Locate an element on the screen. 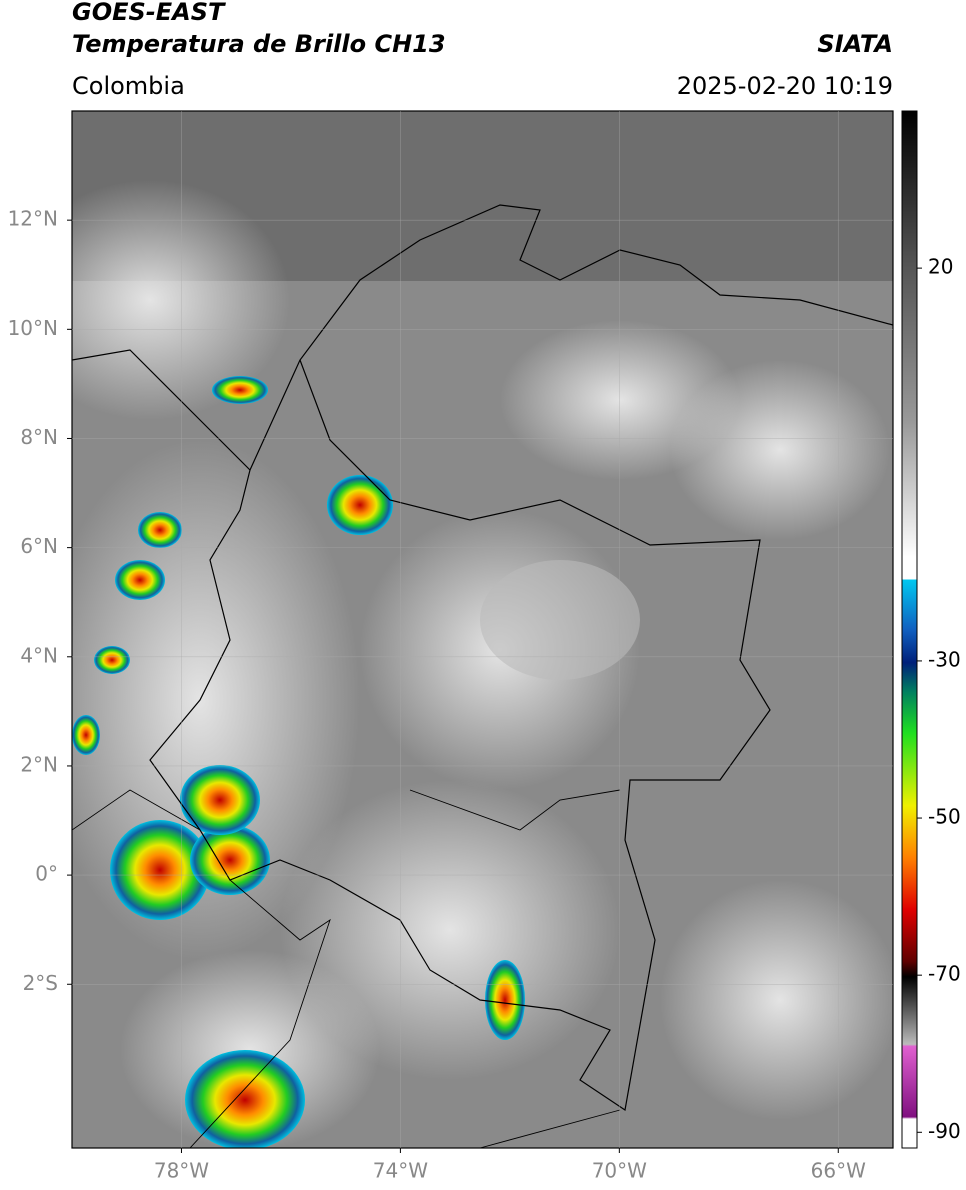  colorbar-tick-label: -30 is located at coordinates (944, 659).